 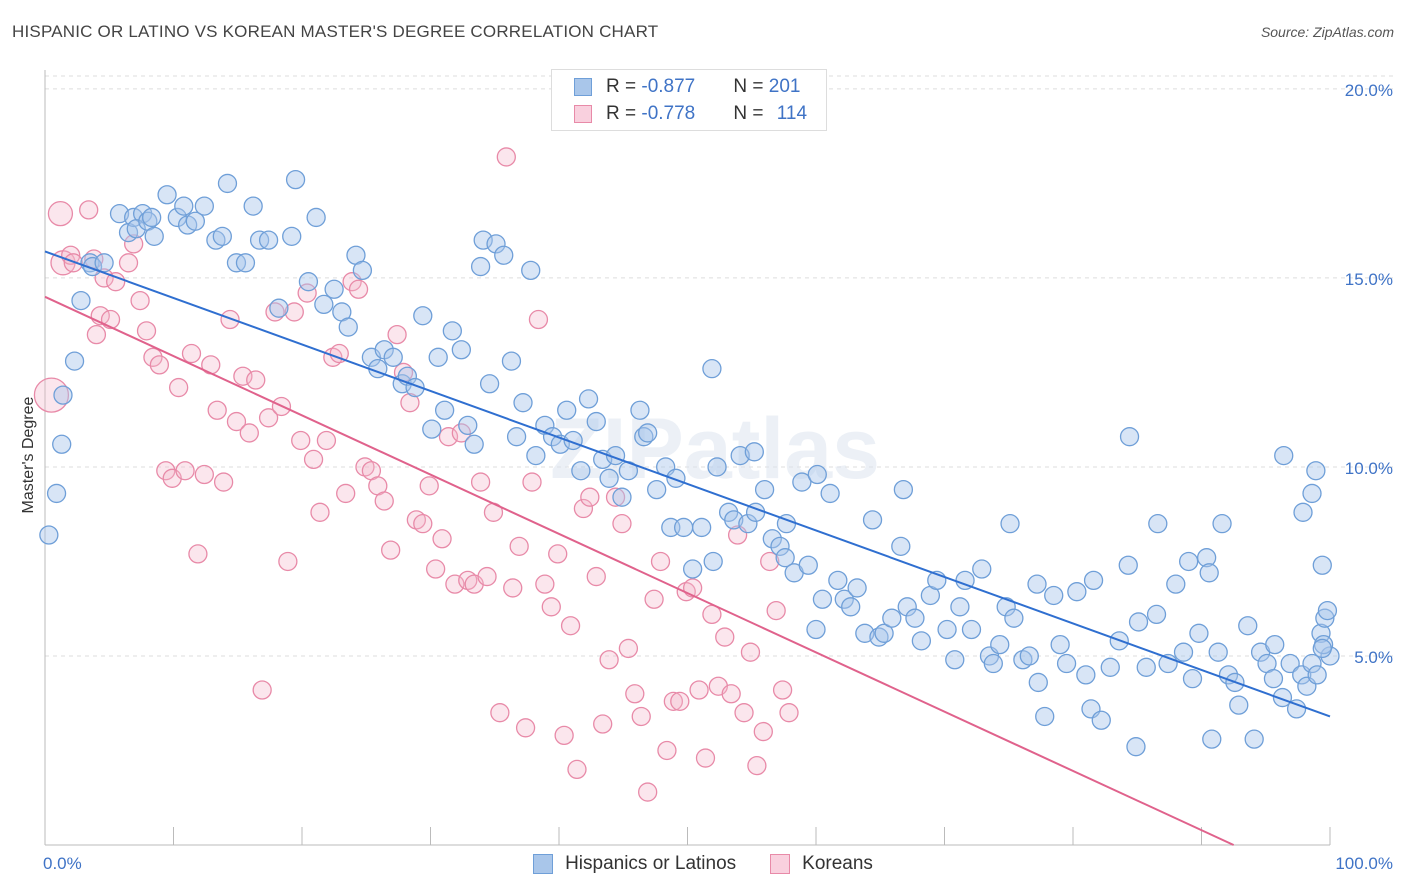 What do you see at coordinates (837, 863) in the screenshot?
I see `legend-label: Koreans` at bounding box center [837, 863].